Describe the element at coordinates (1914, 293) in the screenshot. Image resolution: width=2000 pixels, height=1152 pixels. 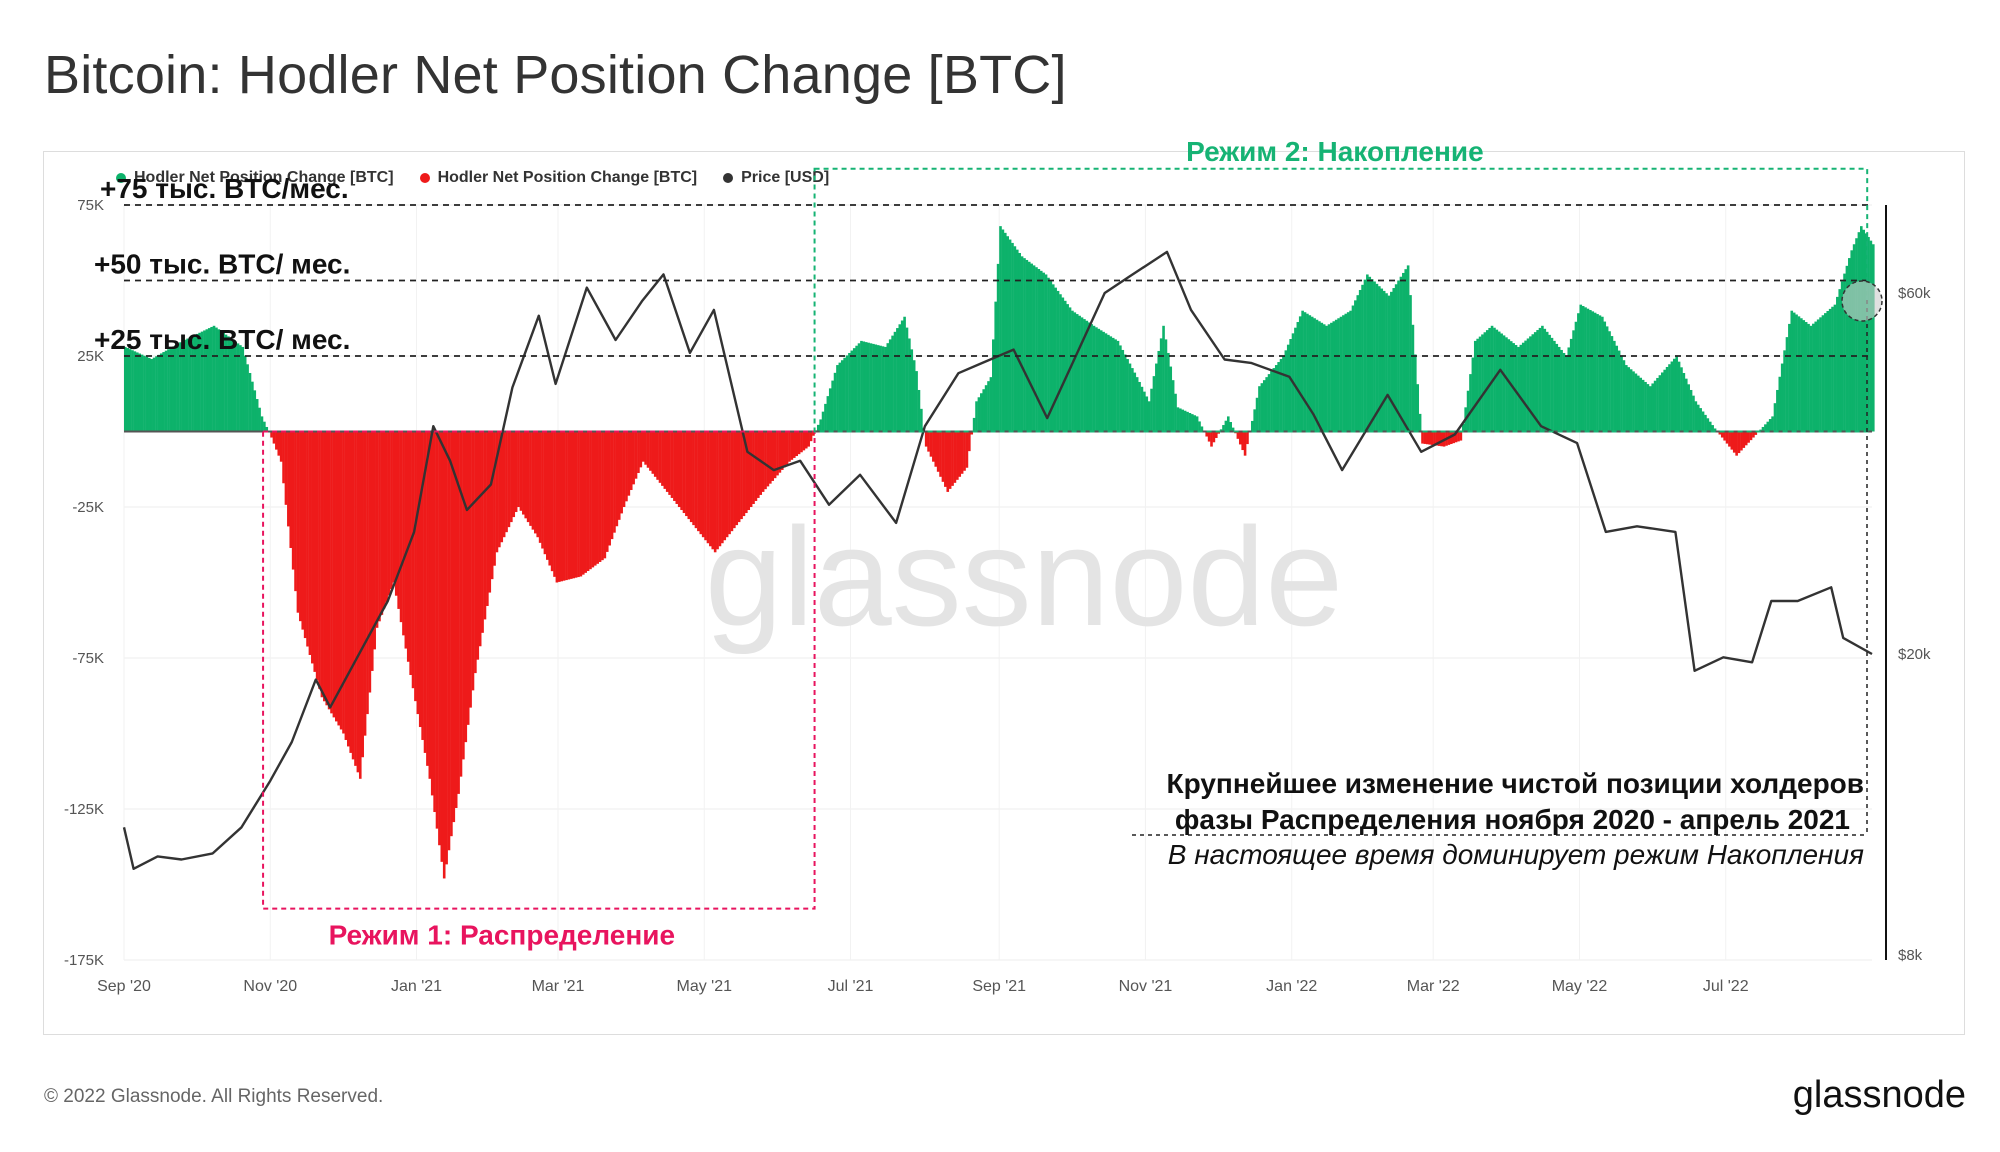
I see `y2-tick-label: $60k` at that location.